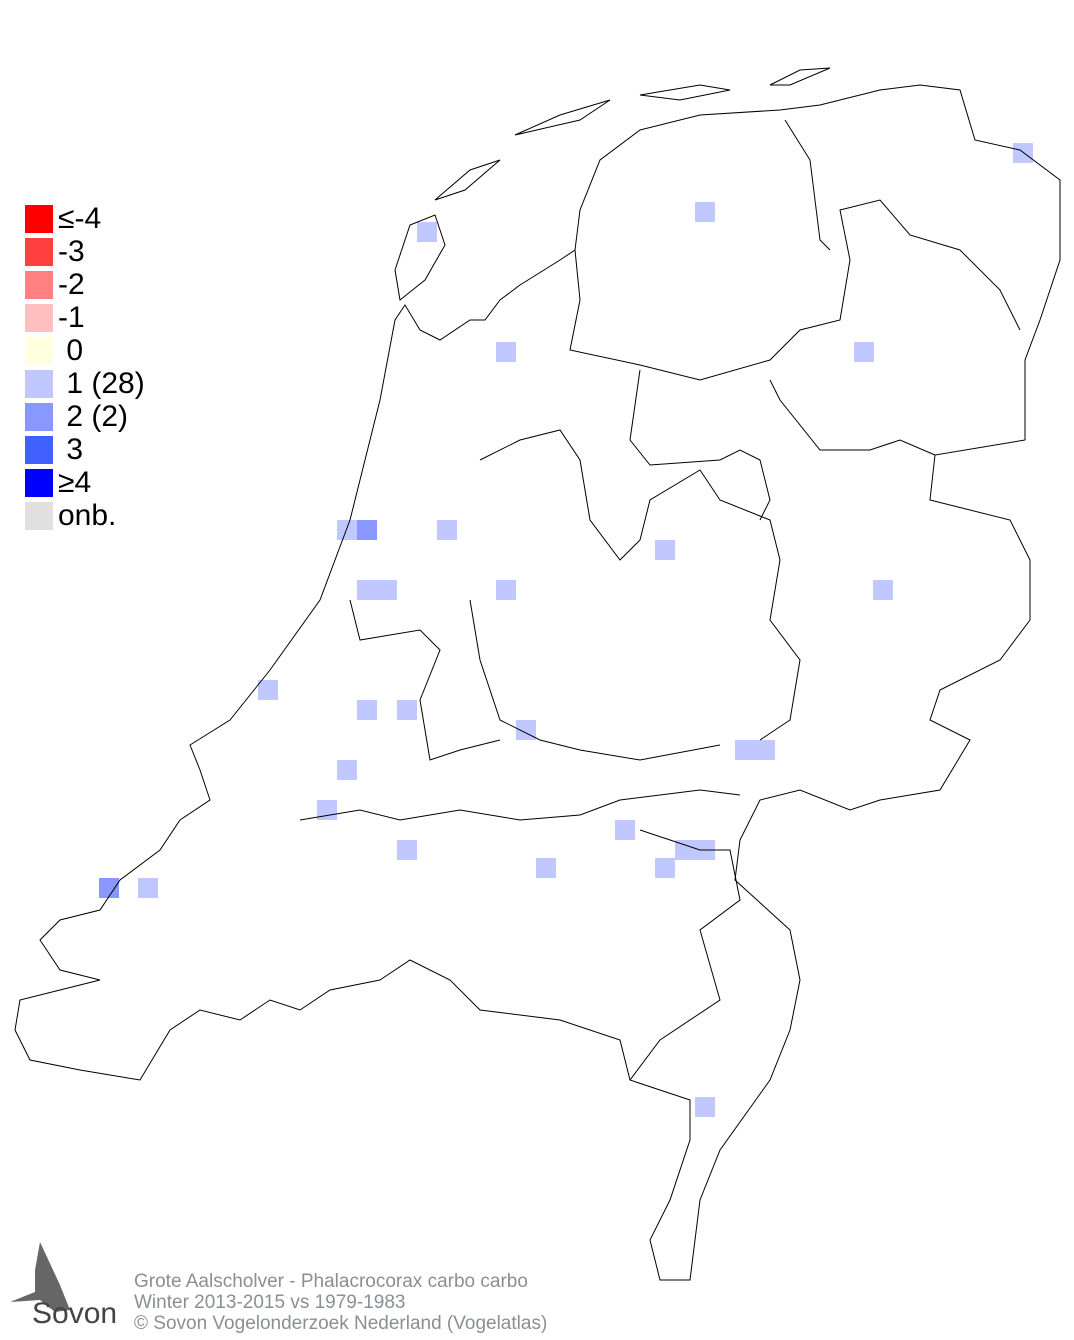  What do you see at coordinates (270, 1302) in the screenshot?
I see `period-text: Winter 2013-2015 vs 1979-1983` at bounding box center [270, 1302].